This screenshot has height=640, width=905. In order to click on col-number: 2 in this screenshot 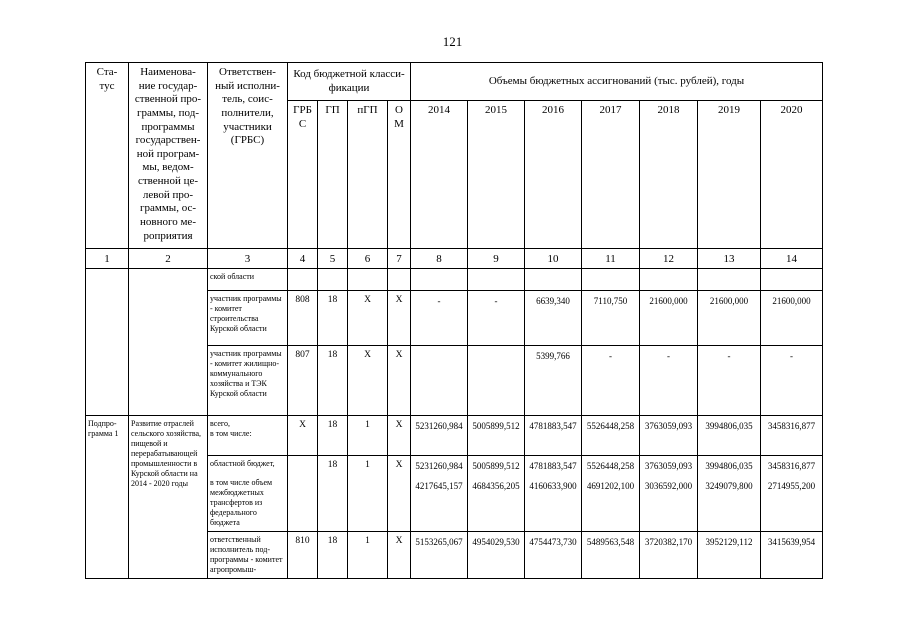, I will do `click(168, 258)`.